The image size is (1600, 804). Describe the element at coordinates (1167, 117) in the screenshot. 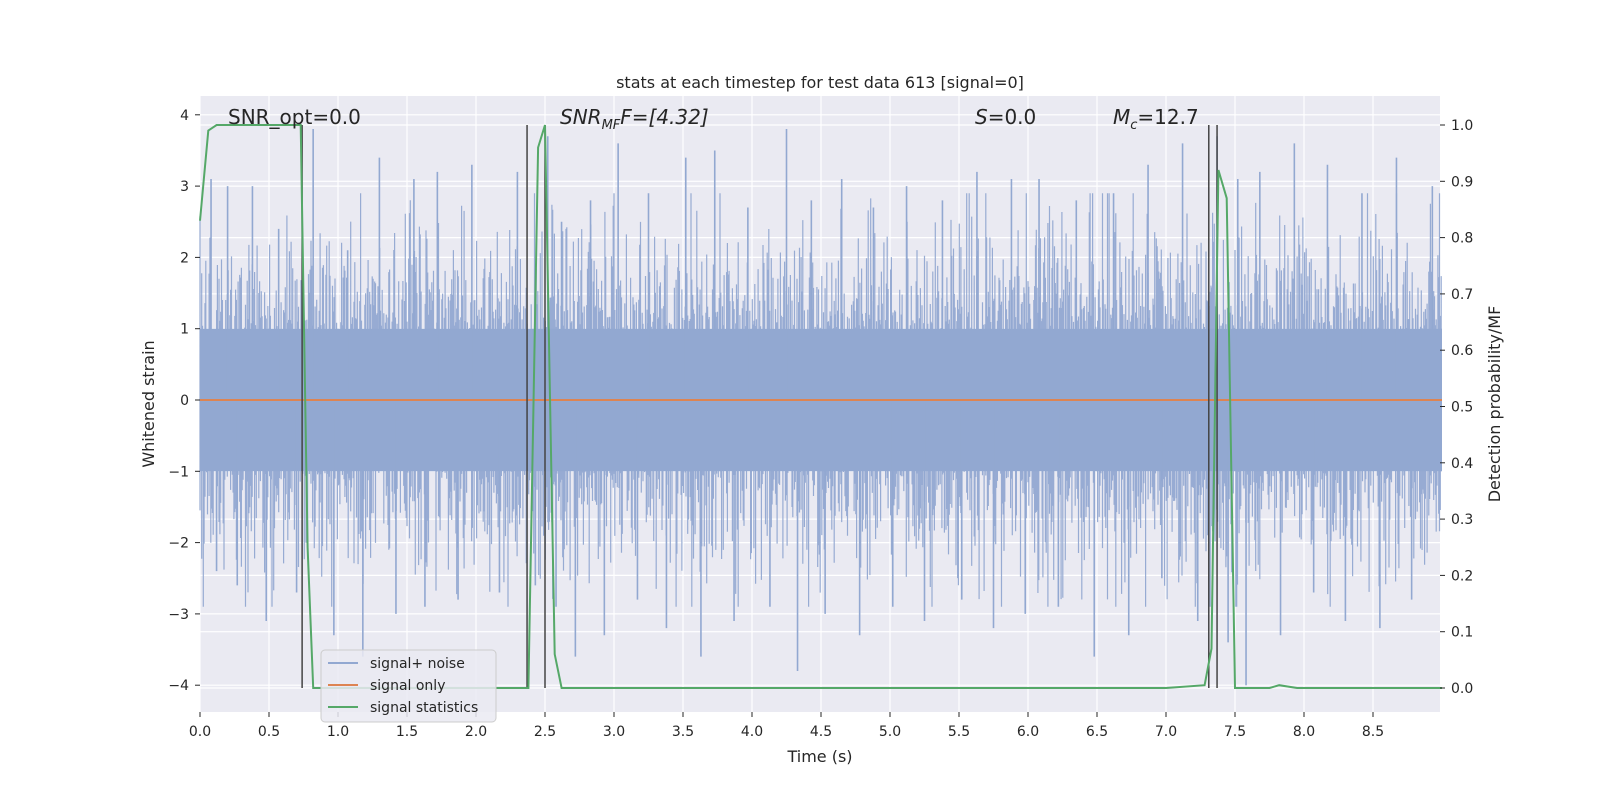

I see `annotation-mc-value: =12.7` at that location.